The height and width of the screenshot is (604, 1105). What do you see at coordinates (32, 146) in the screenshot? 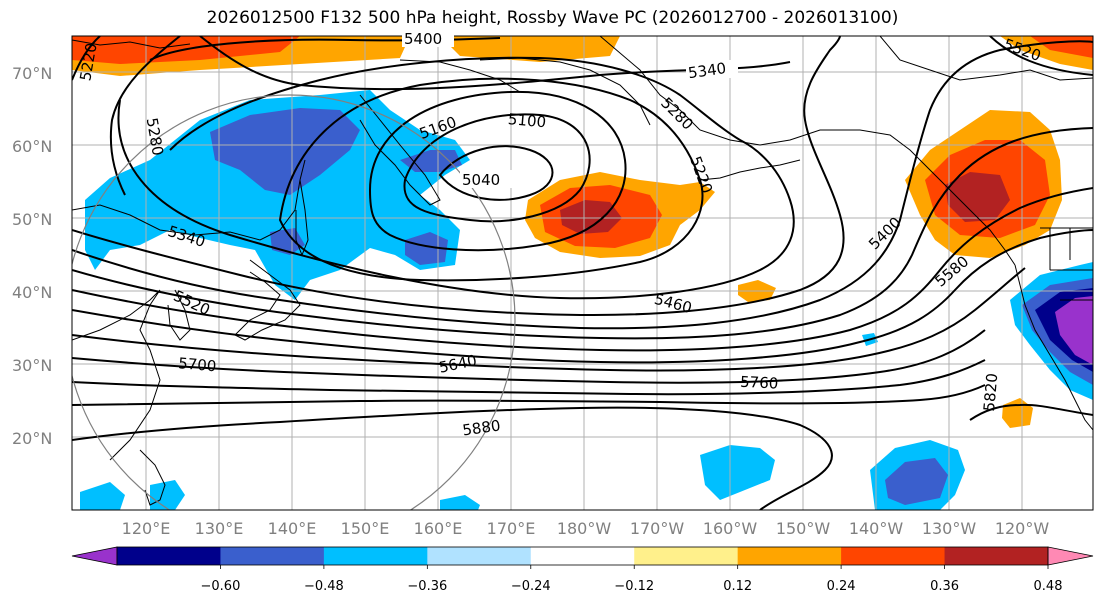
I see `lat-tick-label: 60°N` at bounding box center [32, 146].